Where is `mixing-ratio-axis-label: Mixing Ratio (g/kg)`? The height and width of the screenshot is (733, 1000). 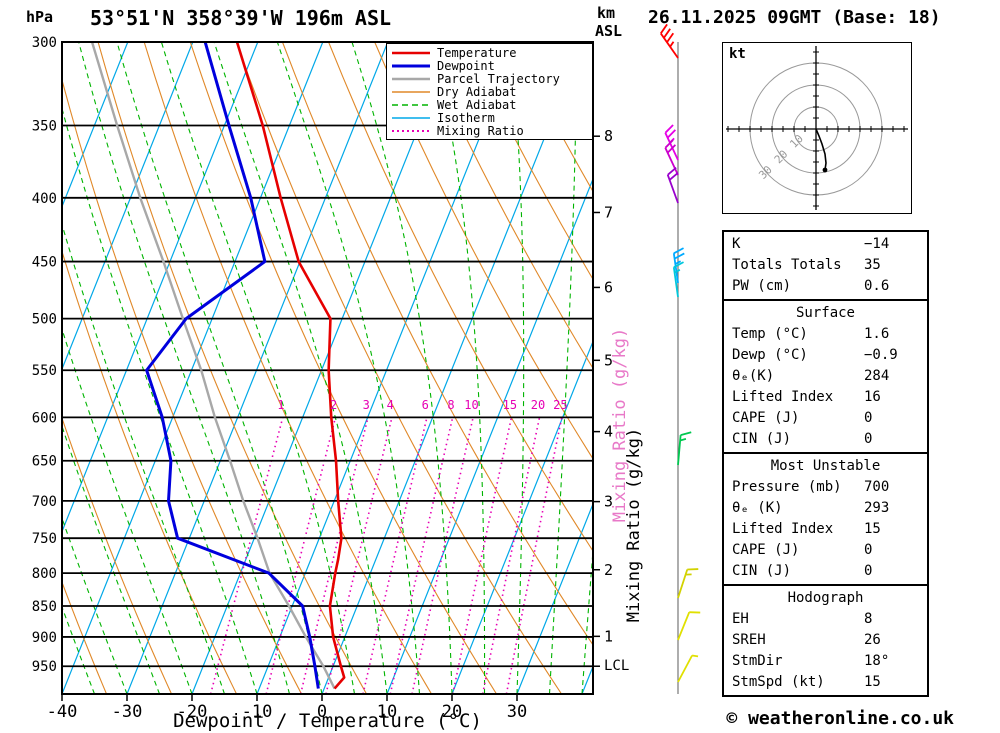 mixing-ratio-axis-label: Mixing Ratio (g/kg) is located at coordinates (634, 525).